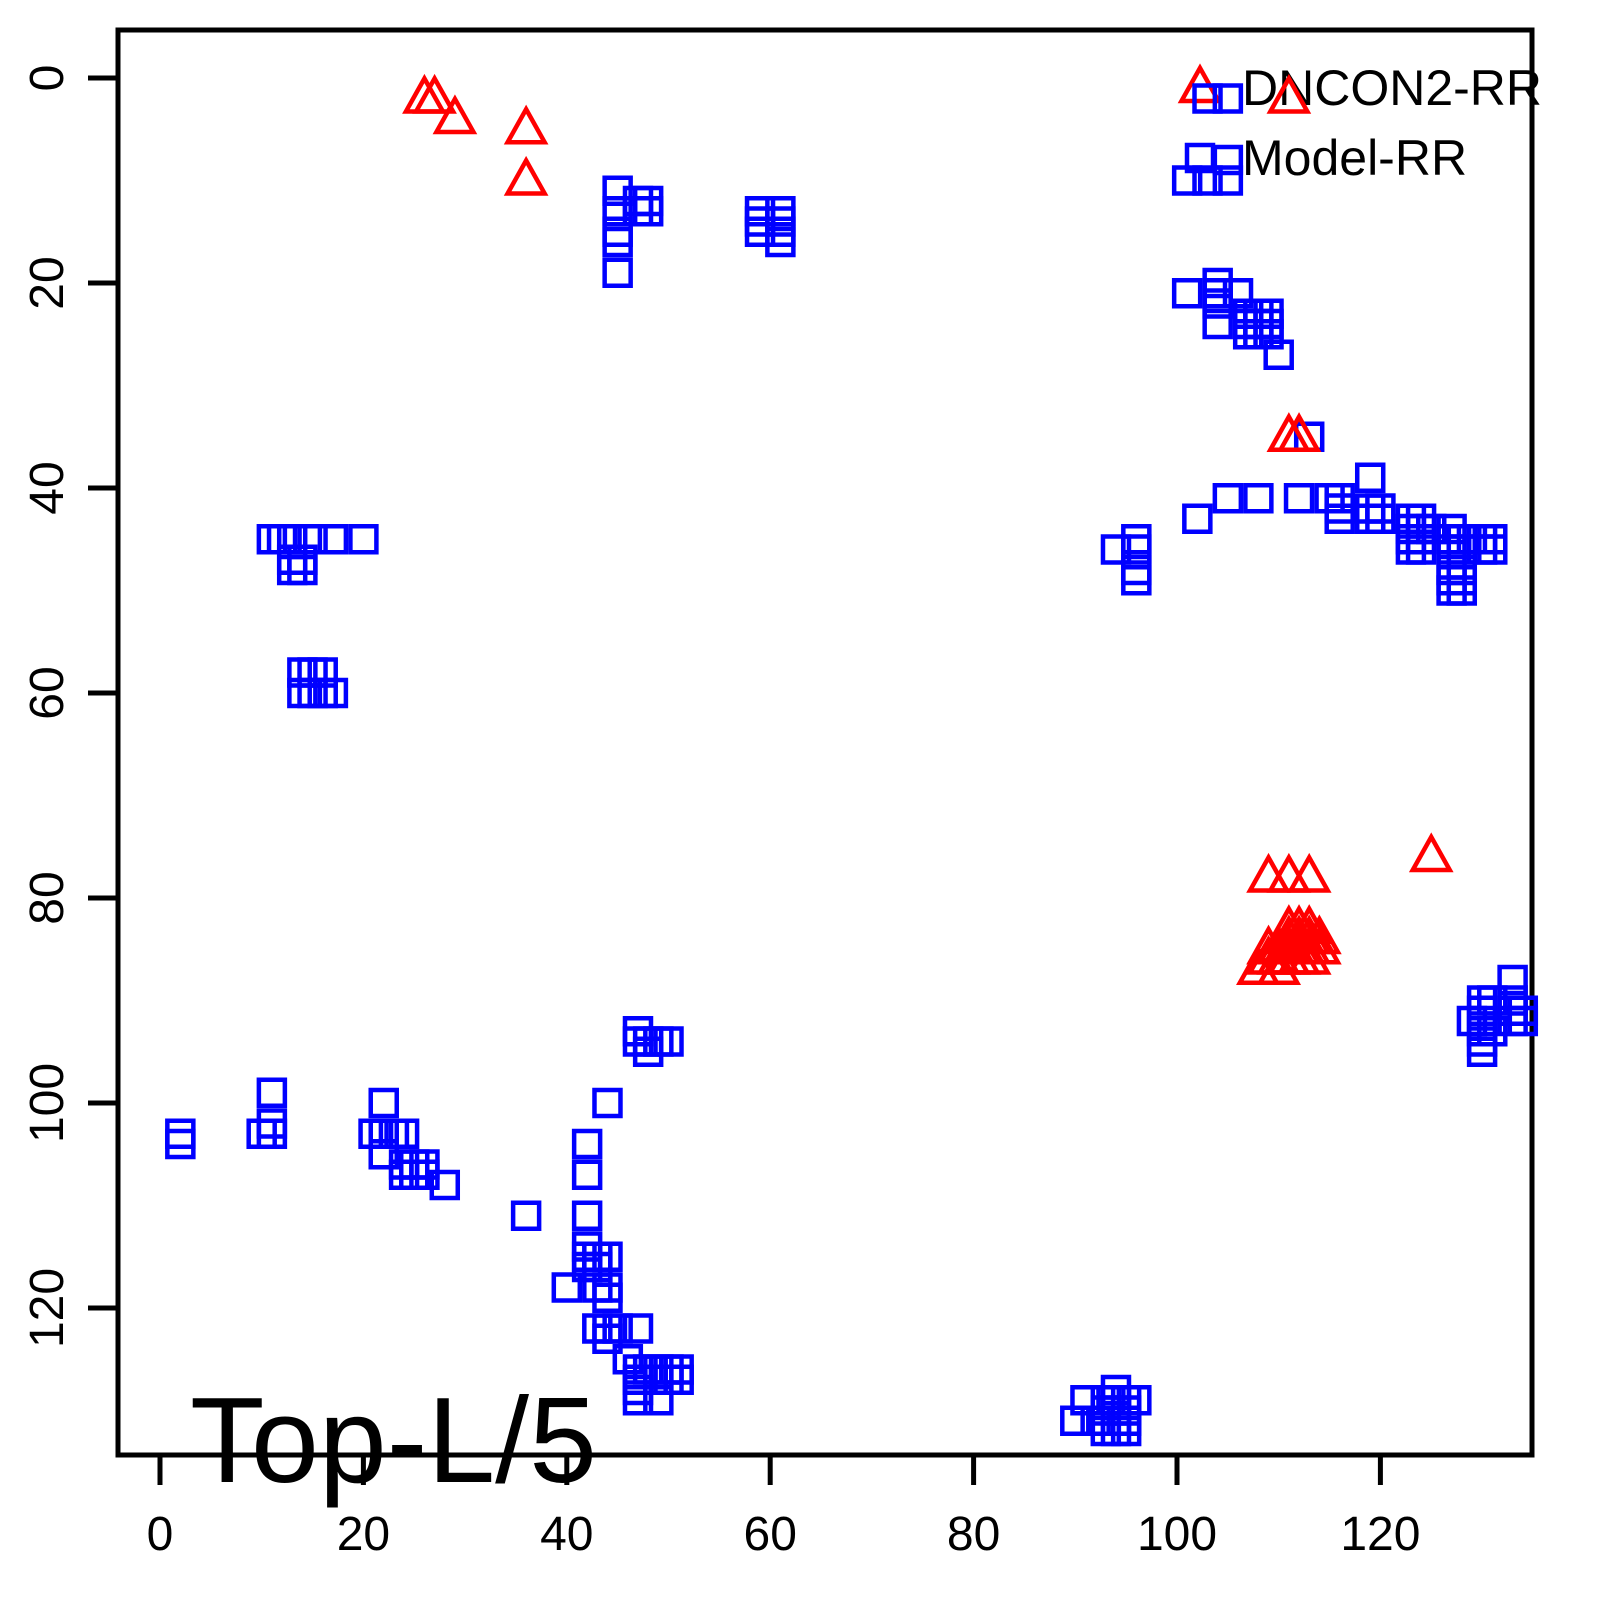 This screenshot has width=1600, height=1605. Describe the element at coordinates (1380, 1534) in the screenshot. I see `x-tick-label: 120` at that location.